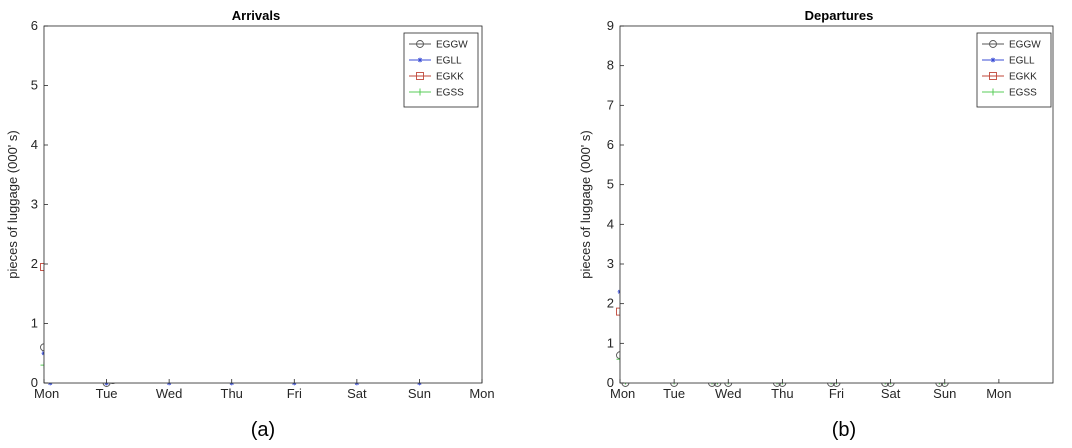 This screenshot has height=448, width=1072. I want to click on chart-title: Departures, so click(839, 15).